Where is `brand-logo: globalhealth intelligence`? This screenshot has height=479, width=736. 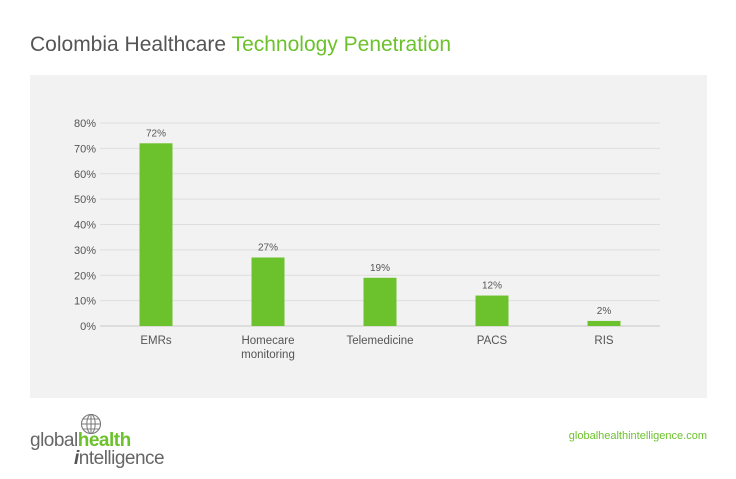 brand-logo: globalhealth intelligence is located at coordinates (100, 441).